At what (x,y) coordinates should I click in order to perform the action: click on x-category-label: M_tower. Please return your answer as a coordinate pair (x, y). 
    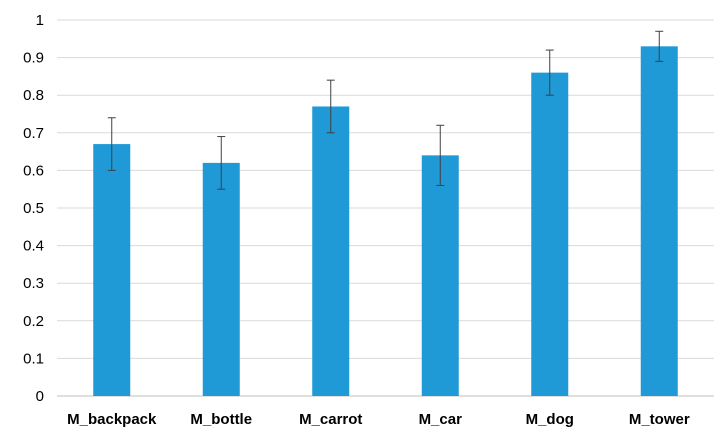
    Looking at the image, I should click on (659, 419).